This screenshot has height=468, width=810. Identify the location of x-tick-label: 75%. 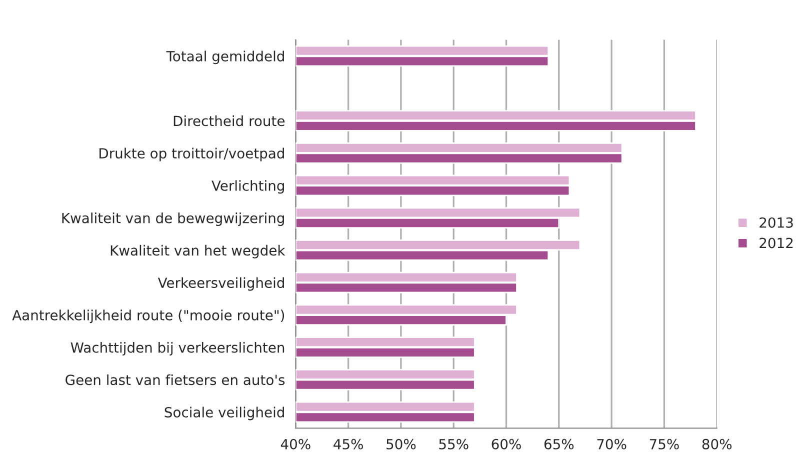
(664, 444).